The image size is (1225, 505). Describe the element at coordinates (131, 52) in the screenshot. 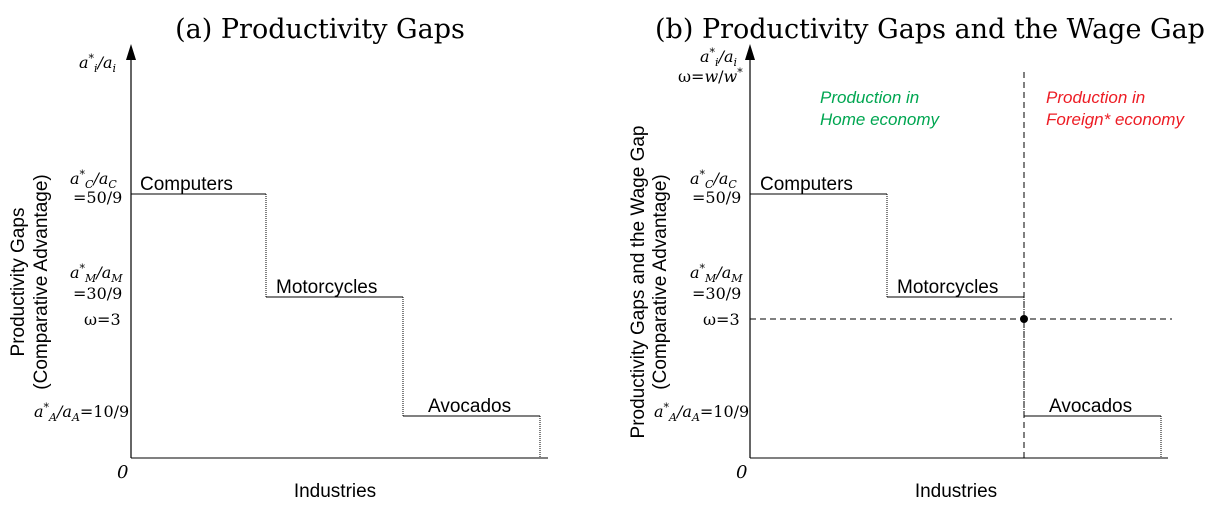

I see `panel-a-y-arrow` at that location.